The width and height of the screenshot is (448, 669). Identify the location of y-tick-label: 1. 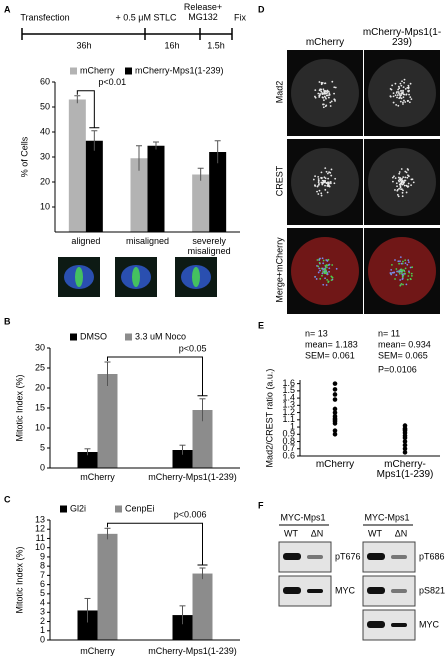
(42, 630).